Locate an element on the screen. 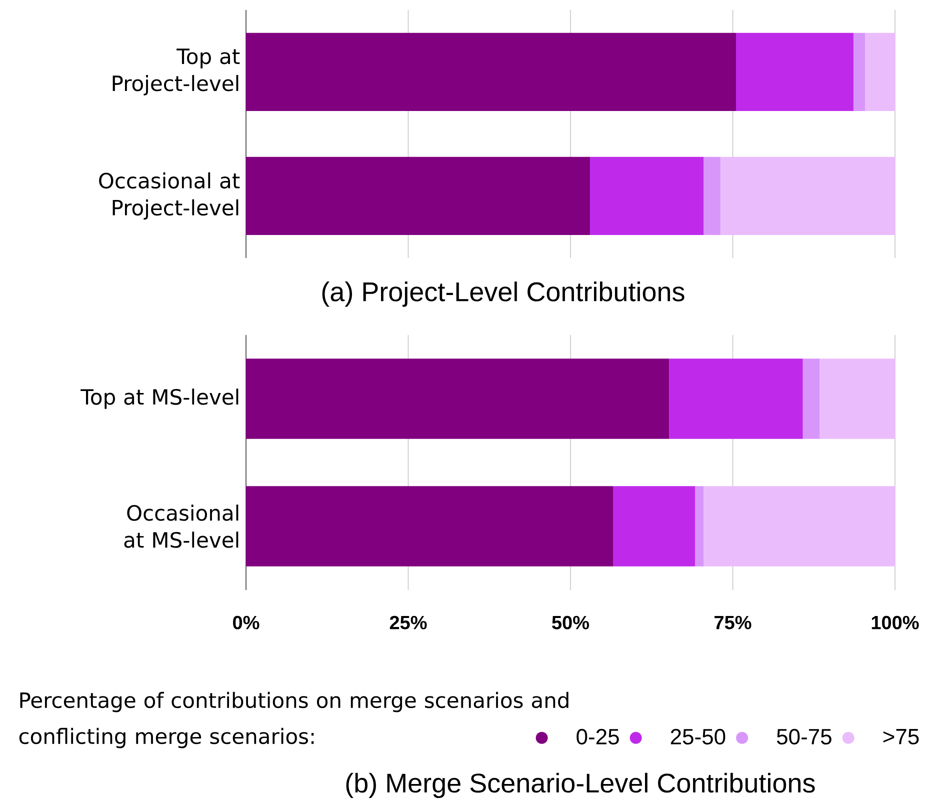 The width and height of the screenshot is (930, 811). x-tick-label: 25% is located at coordinates (408, 623).